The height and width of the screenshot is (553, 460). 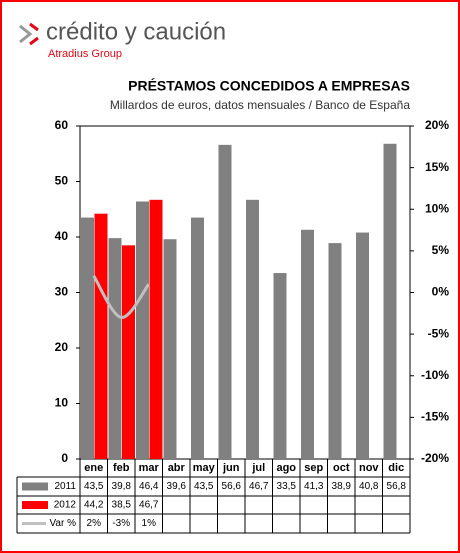 What do you see at coordinates (435, 458) in the screenshot?
I see `y2-tick-label: -20%` at bounding box center [435, 458].